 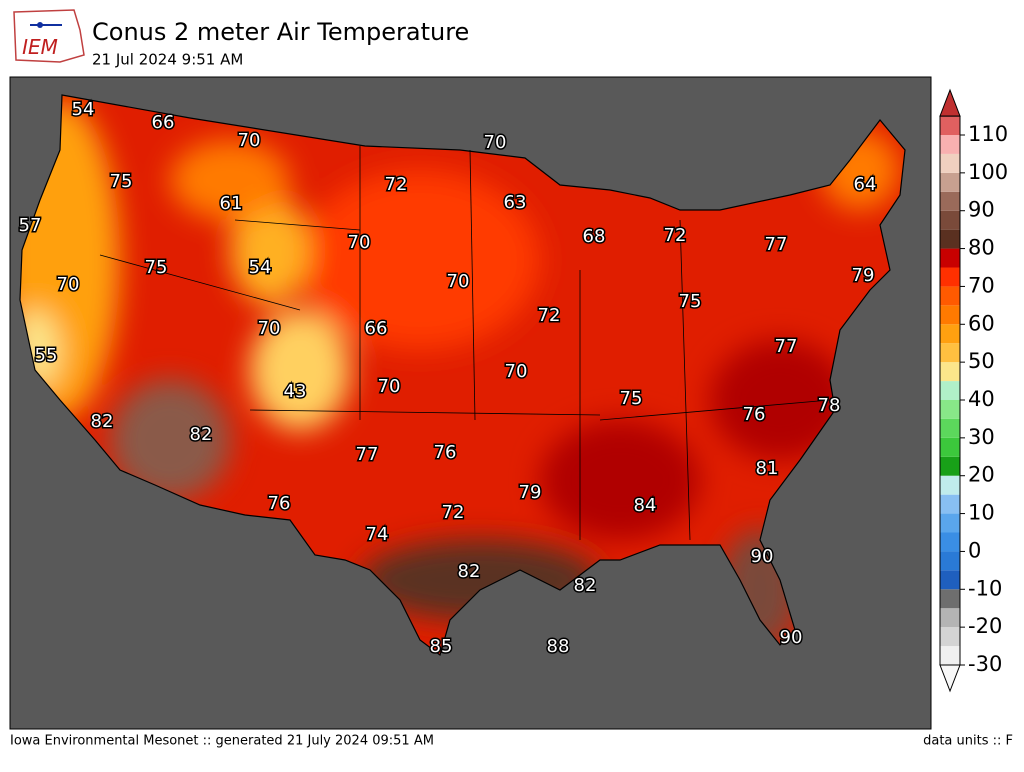 What do you see at coordinates (981, 210) in the screenshot?
I see `colorbar-tick-label: 90` at bounding box center [981, 210].